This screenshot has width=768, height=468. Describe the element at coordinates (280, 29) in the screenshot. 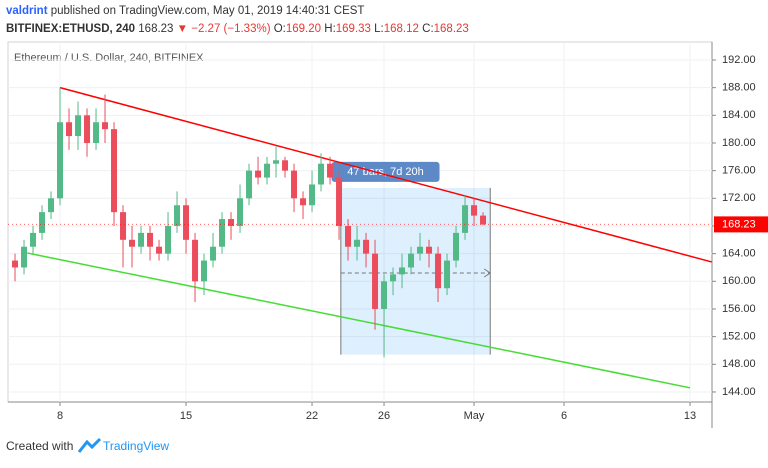

I see `ohlc-label: O:` at that location.